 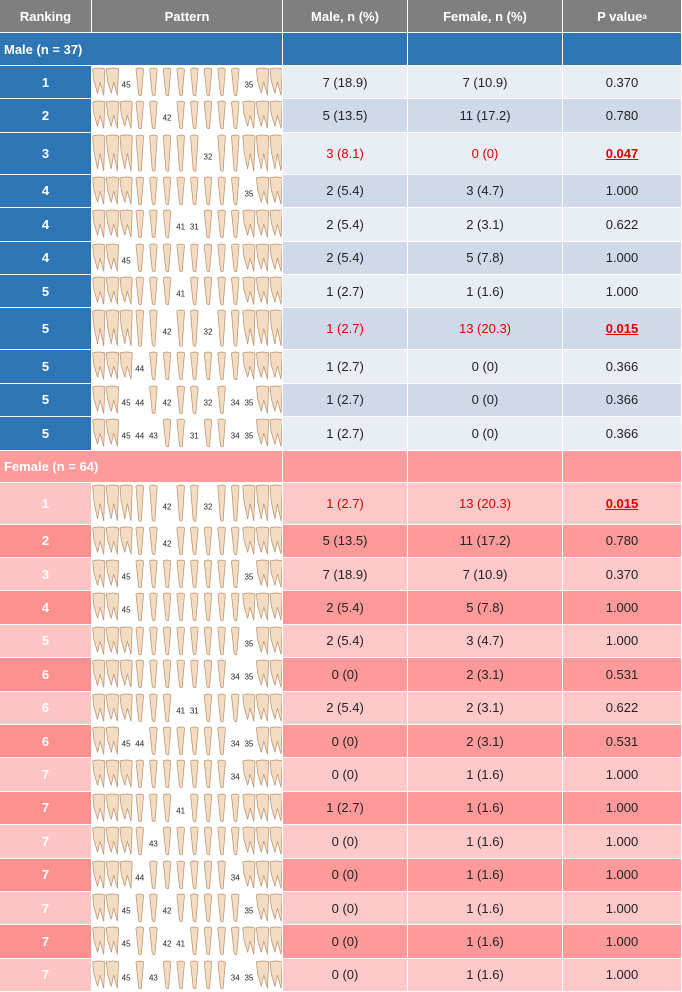 I want to click on p-value: 0.366, so click(x=622, y=433).